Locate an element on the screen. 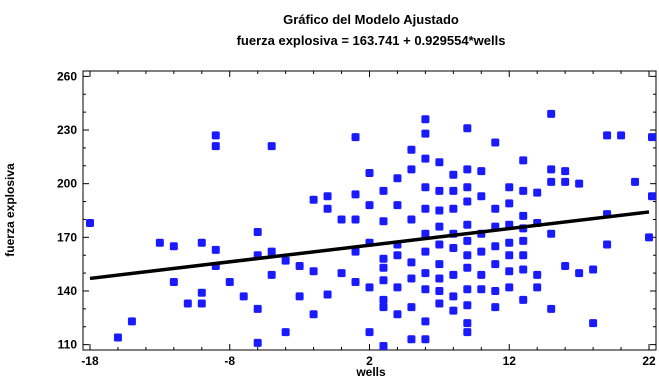 The width and height of the screenshot is (659, 382). y-axis-label: fuerza explosiva is located at coordinates (10, 210).